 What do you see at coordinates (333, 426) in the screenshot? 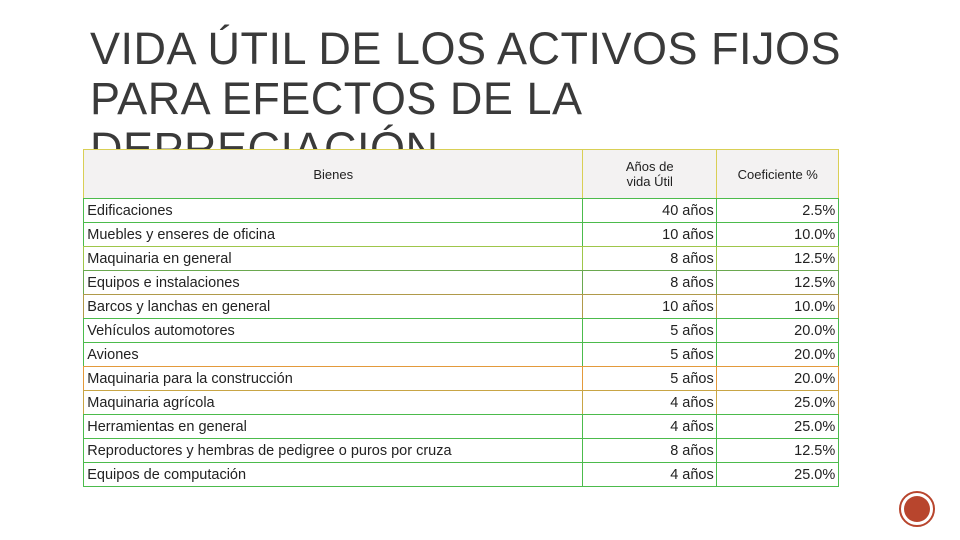
I see `table-cell: Herramientas en general` at bounding box center [333, 426].